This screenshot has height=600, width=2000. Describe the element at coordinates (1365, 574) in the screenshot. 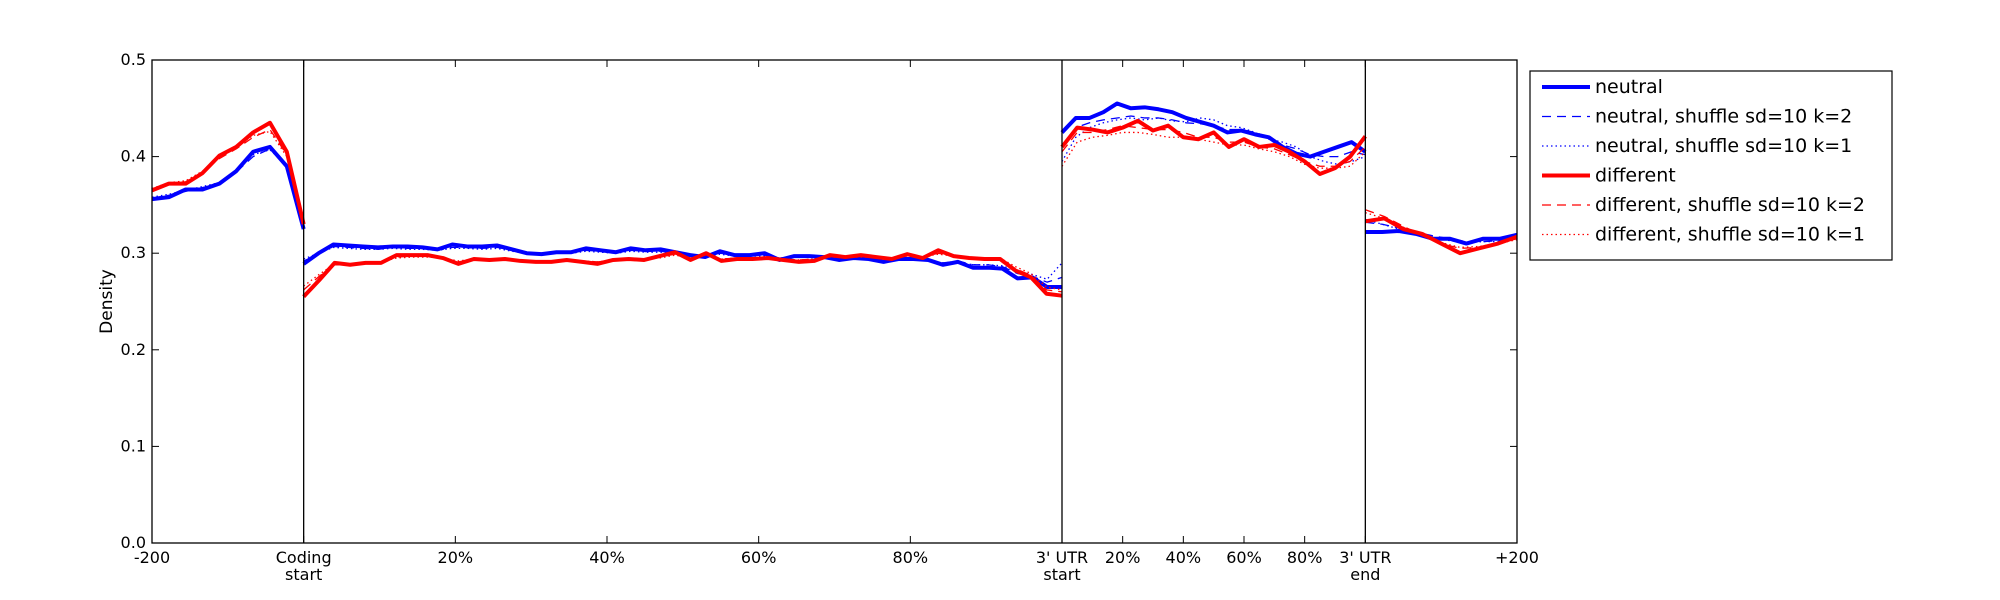

I see `x-tick-label: end` at that location.